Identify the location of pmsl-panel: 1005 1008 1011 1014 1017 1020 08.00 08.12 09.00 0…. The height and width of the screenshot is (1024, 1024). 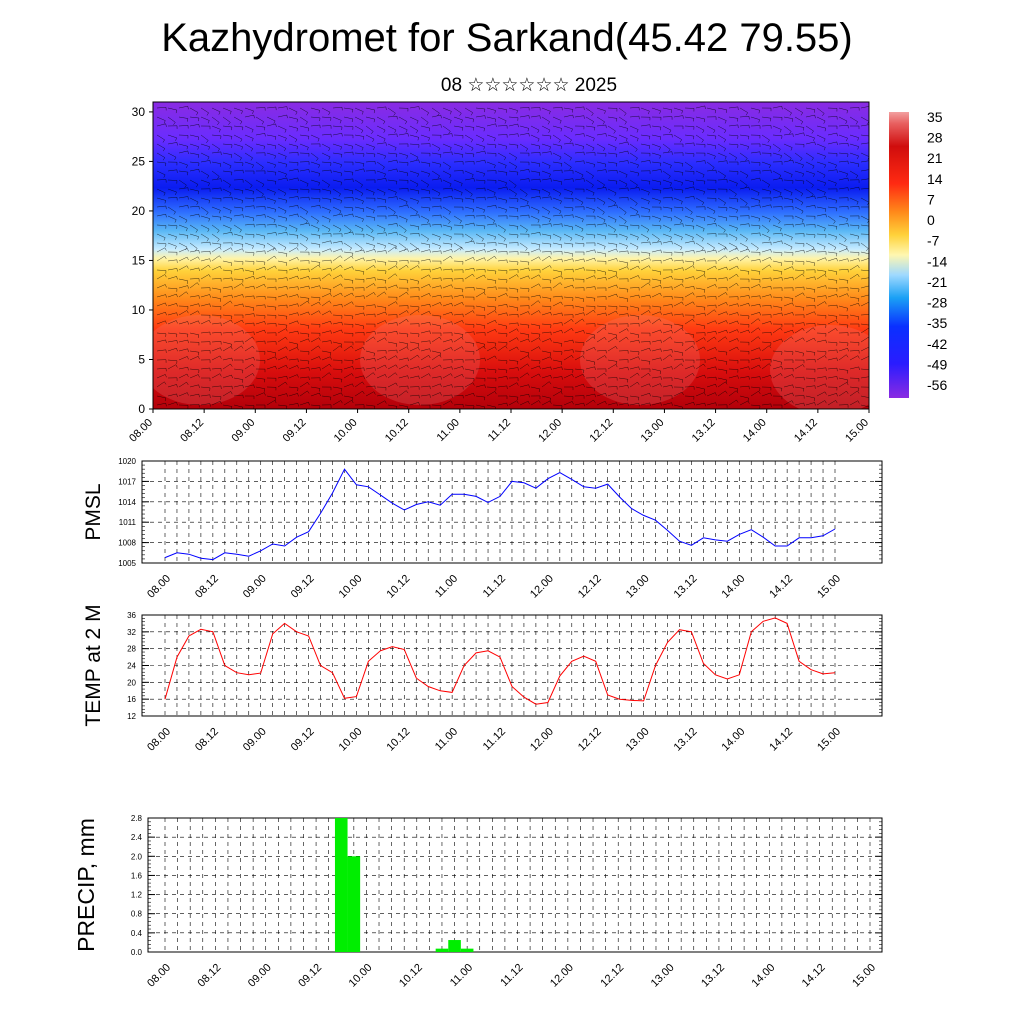
(482, 529).